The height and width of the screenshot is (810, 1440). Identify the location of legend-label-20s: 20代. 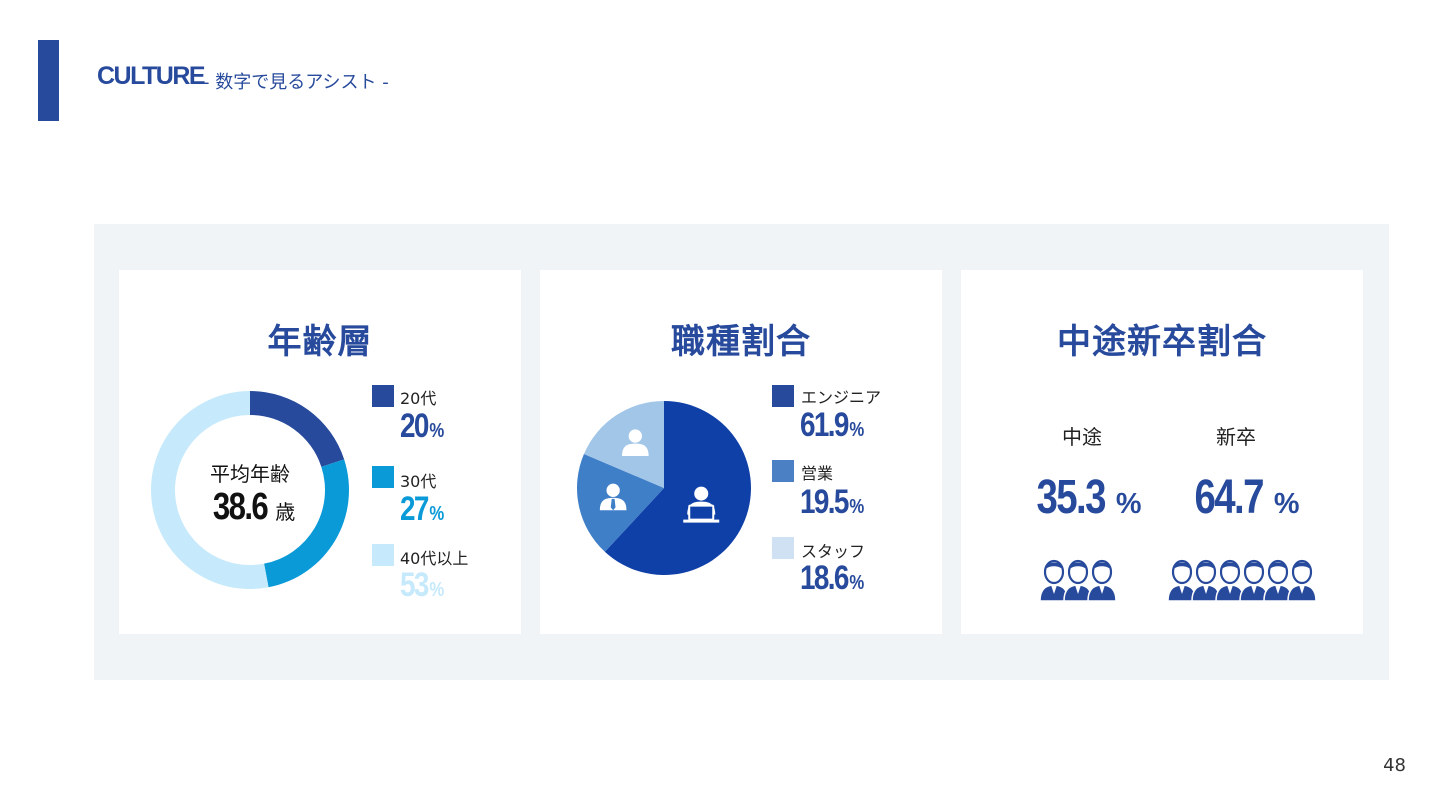
(418, 398).